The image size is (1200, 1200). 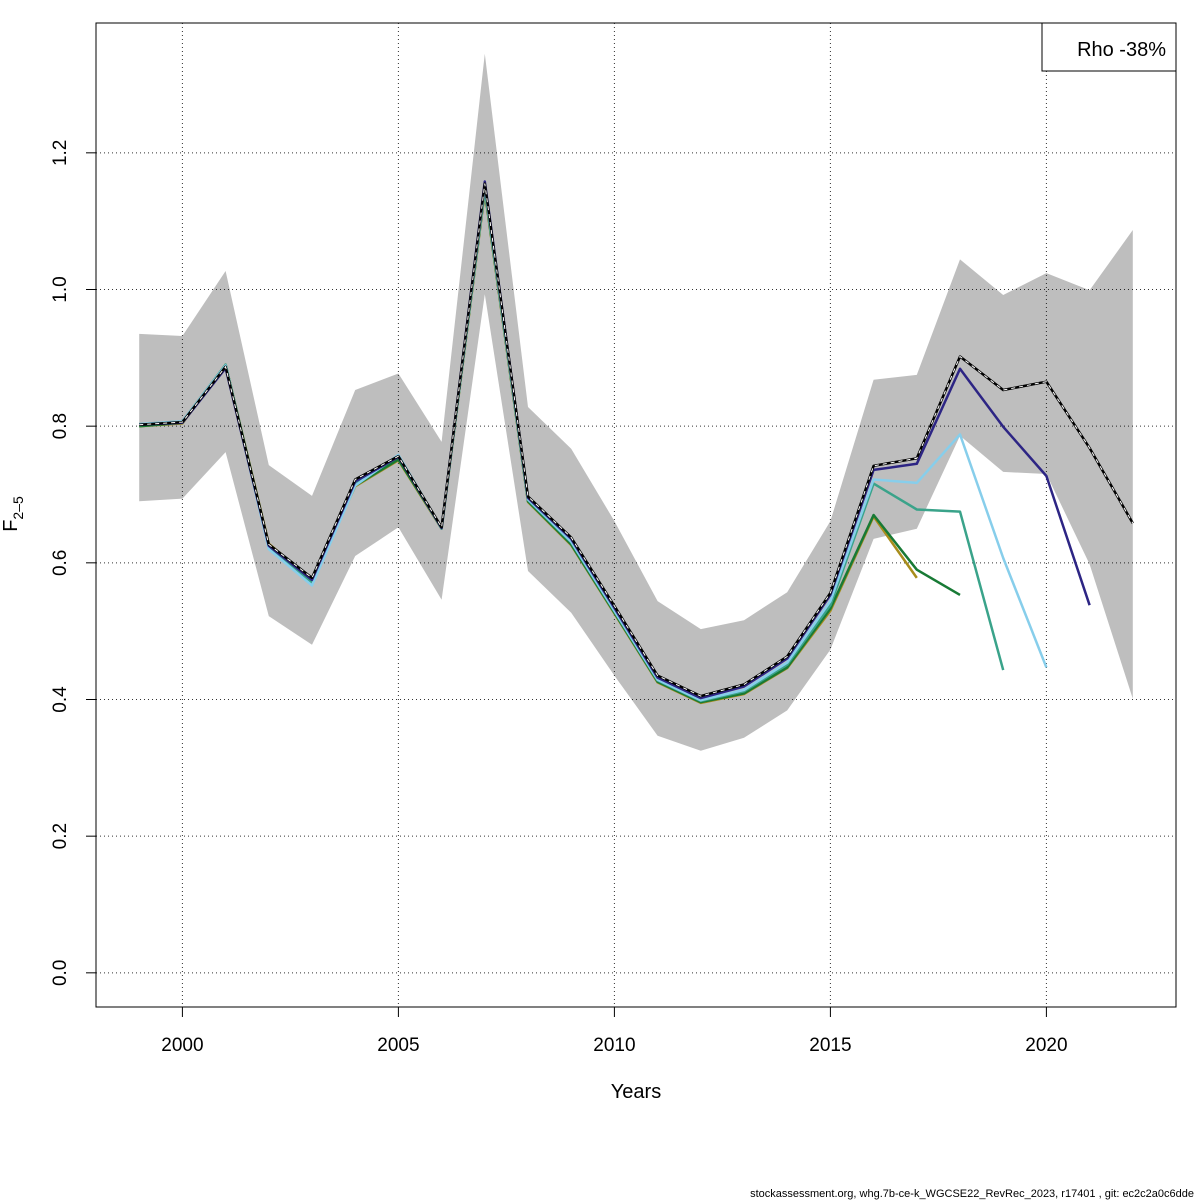 I want to click on y-tick-label-group: 1.2, so click(x=60, y=153).